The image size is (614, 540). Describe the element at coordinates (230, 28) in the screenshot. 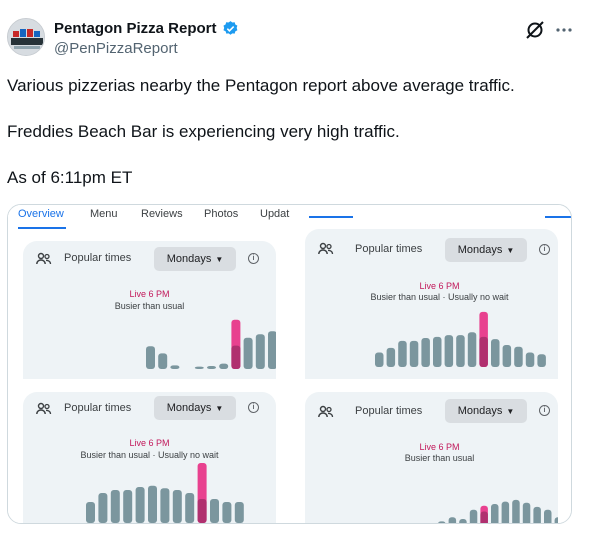

I see `verified-badge-icon` at that location.